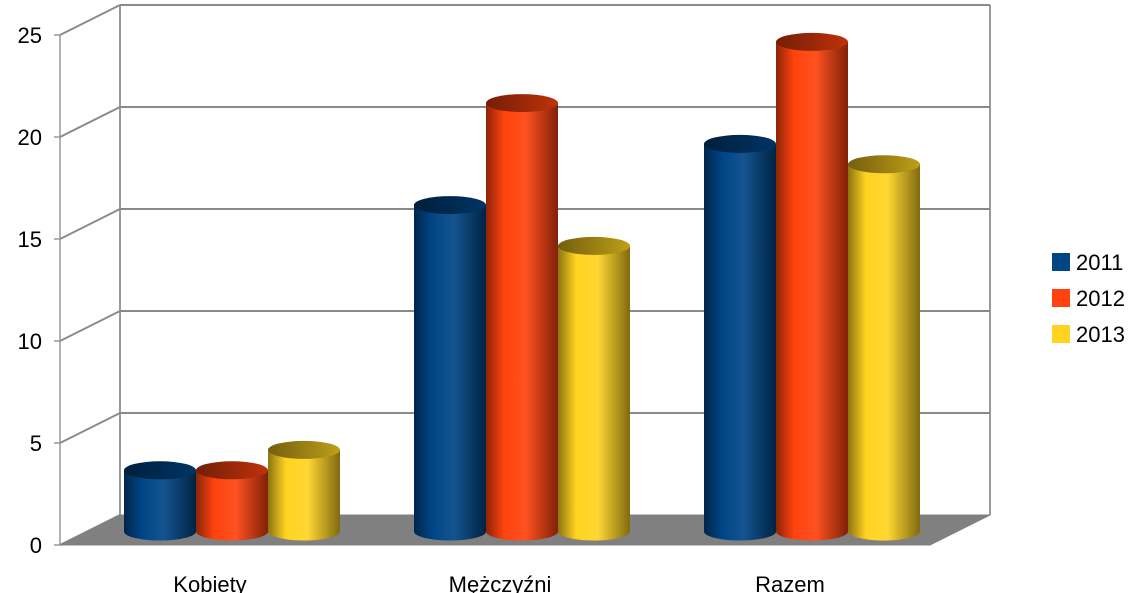 This screenshot has height=593, width=1135. Describe the element at coordinates (39, 290) in the screenshot. I see `y-axis: 0 5 10 15 20 25` at that location.